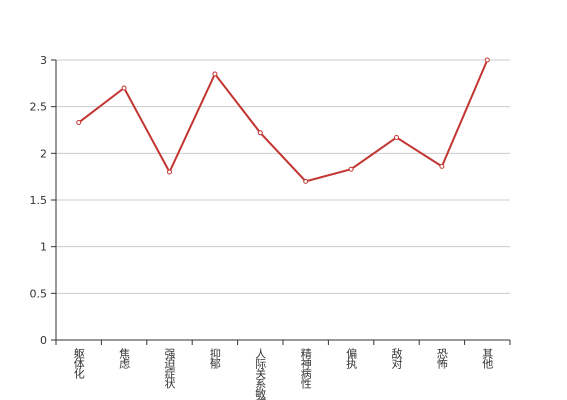 Image resolution: width=567 pixels, height=400 pixels. What do you see at coordinates (169, 368) in the screenshot?
I see `x-tick-label: 强迫症状` at bounding box center [169, 368].